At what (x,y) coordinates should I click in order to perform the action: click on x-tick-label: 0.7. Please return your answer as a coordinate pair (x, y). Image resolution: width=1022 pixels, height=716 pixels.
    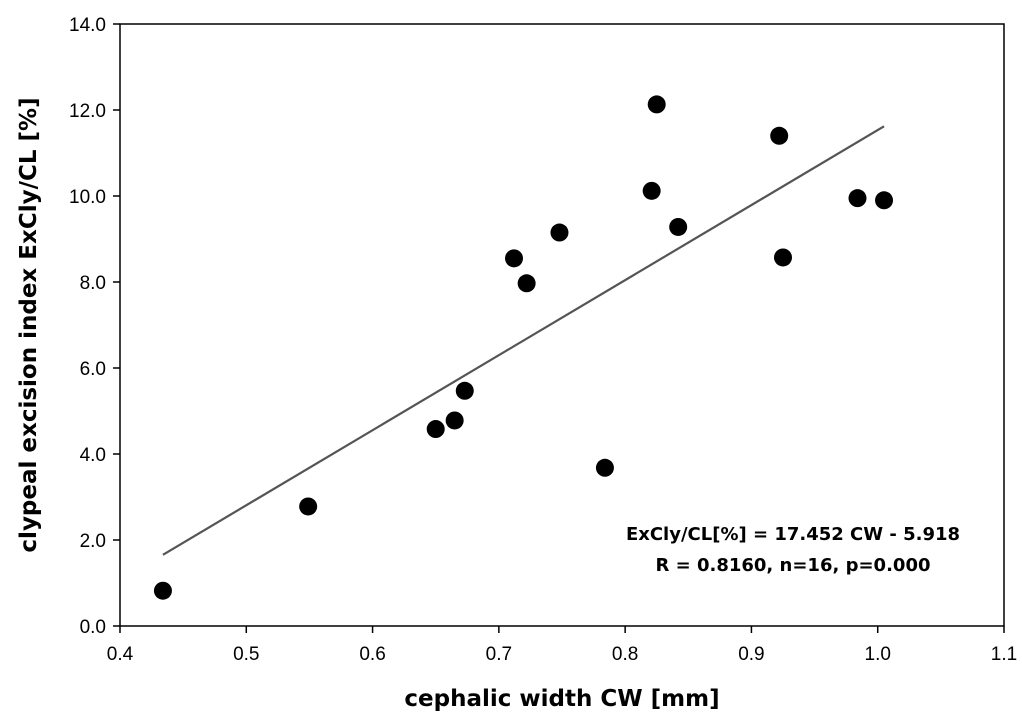
    Looking at the image, I should click on (499, 654).